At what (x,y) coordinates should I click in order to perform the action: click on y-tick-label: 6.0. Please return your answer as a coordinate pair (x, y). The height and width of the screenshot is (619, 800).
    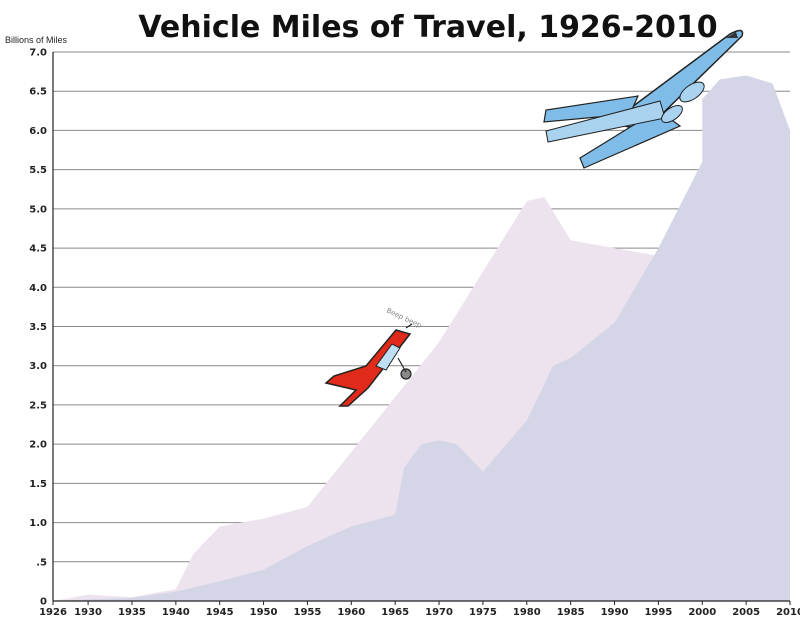
    Looking at the image, I should click on (38, 131).